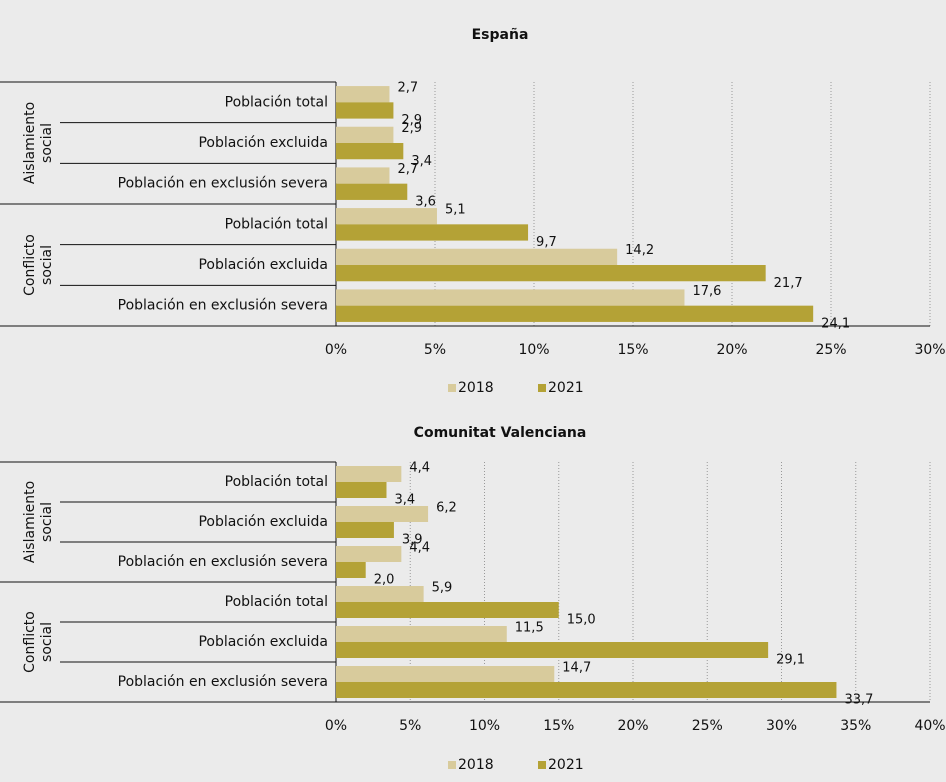 The width and height of the screenshot is (946, 782). Describe the element at coordinates (384, 580) in the screenshot. I see `value-label: 2,0` at that location.